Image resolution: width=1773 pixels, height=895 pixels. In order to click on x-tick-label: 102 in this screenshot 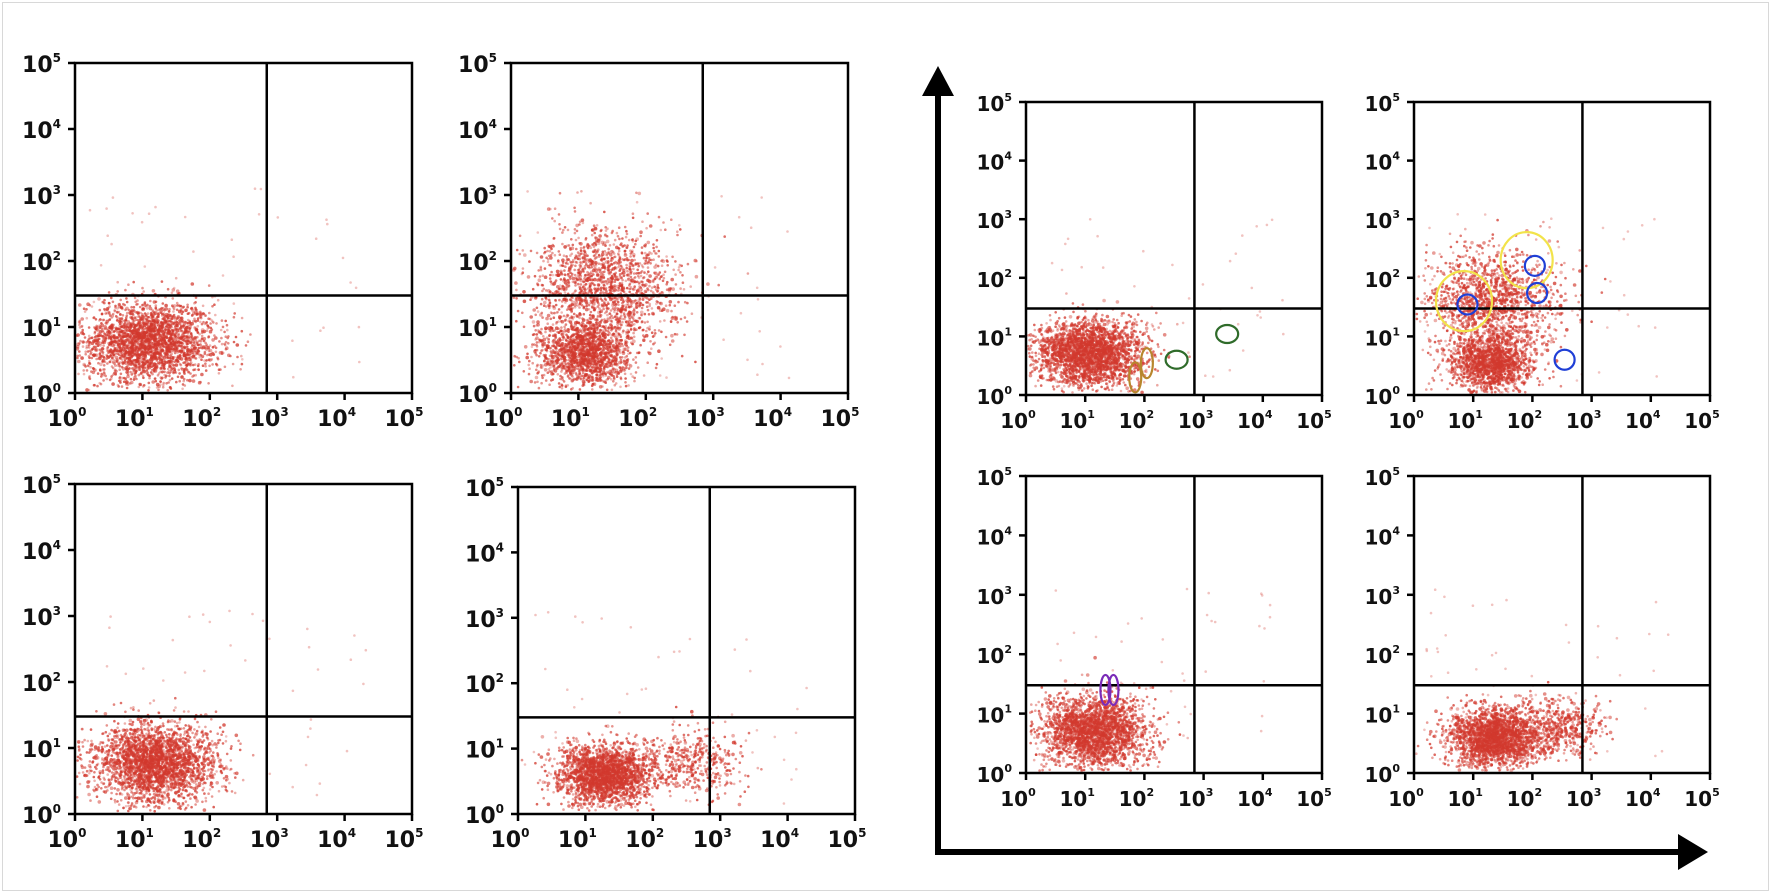, I will do `click(201, 418)`.